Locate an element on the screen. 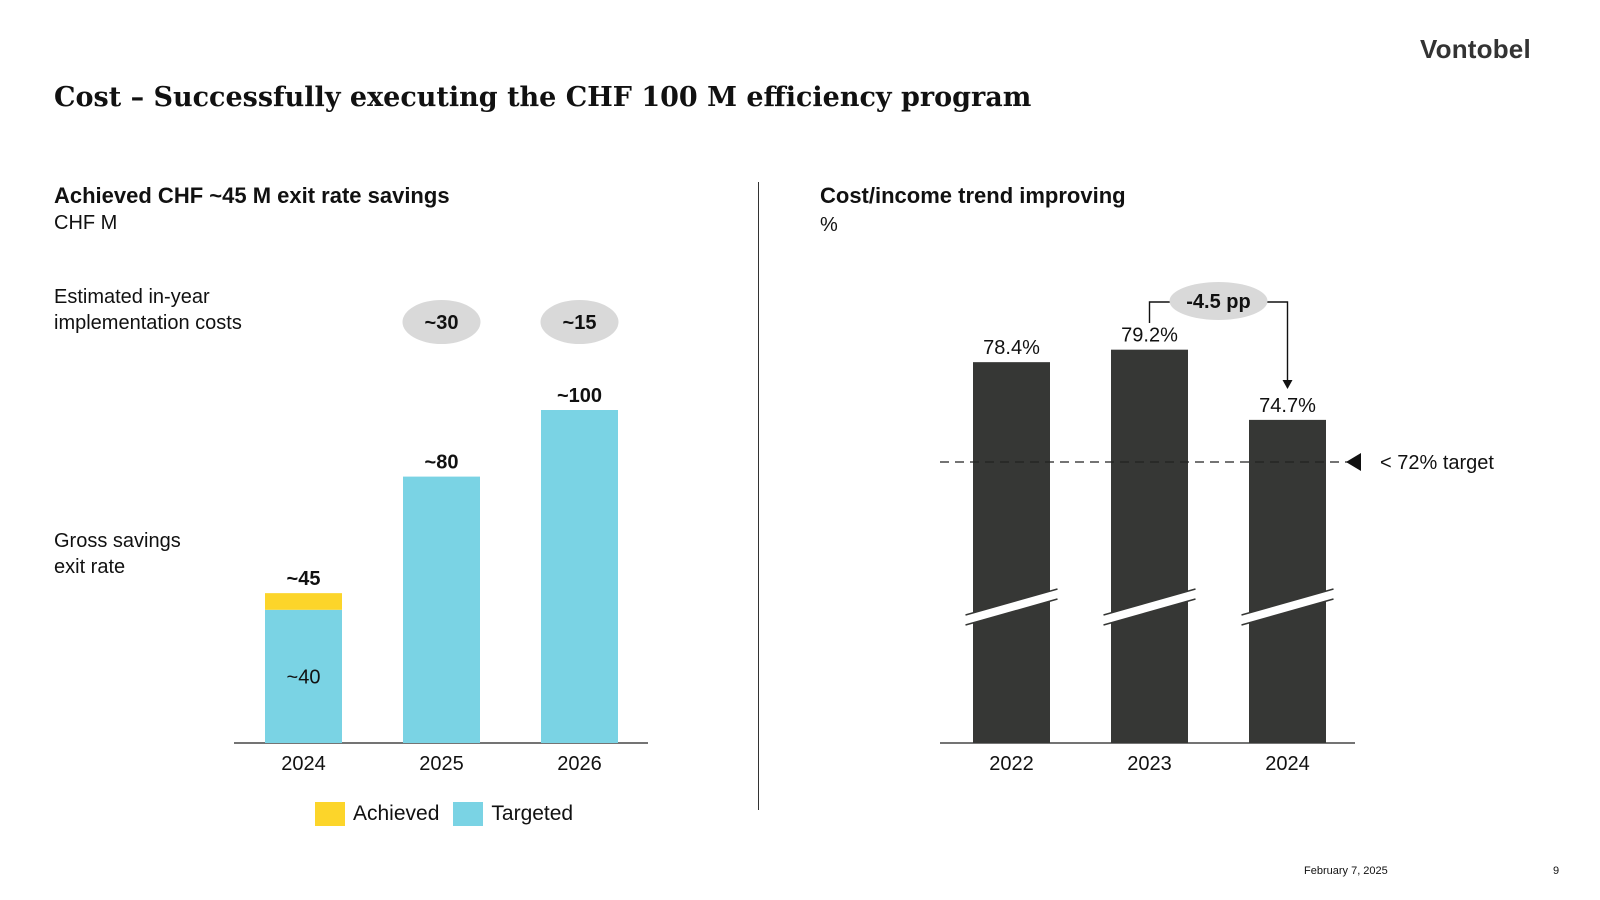 This screenshot has width=1600, height=900. target-label: < 72% target is located at coordinates (1437, 463).